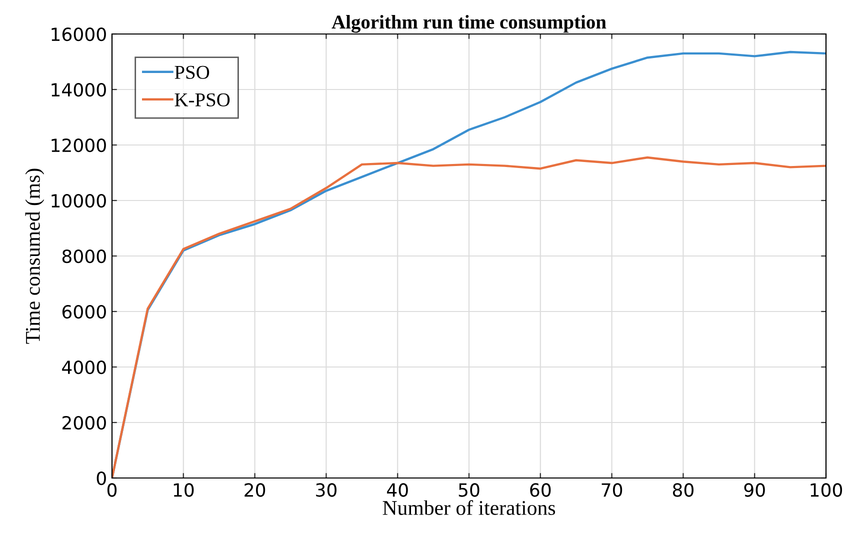  I want to click on x-axis-title: Number of iterations, so click(469, 507).